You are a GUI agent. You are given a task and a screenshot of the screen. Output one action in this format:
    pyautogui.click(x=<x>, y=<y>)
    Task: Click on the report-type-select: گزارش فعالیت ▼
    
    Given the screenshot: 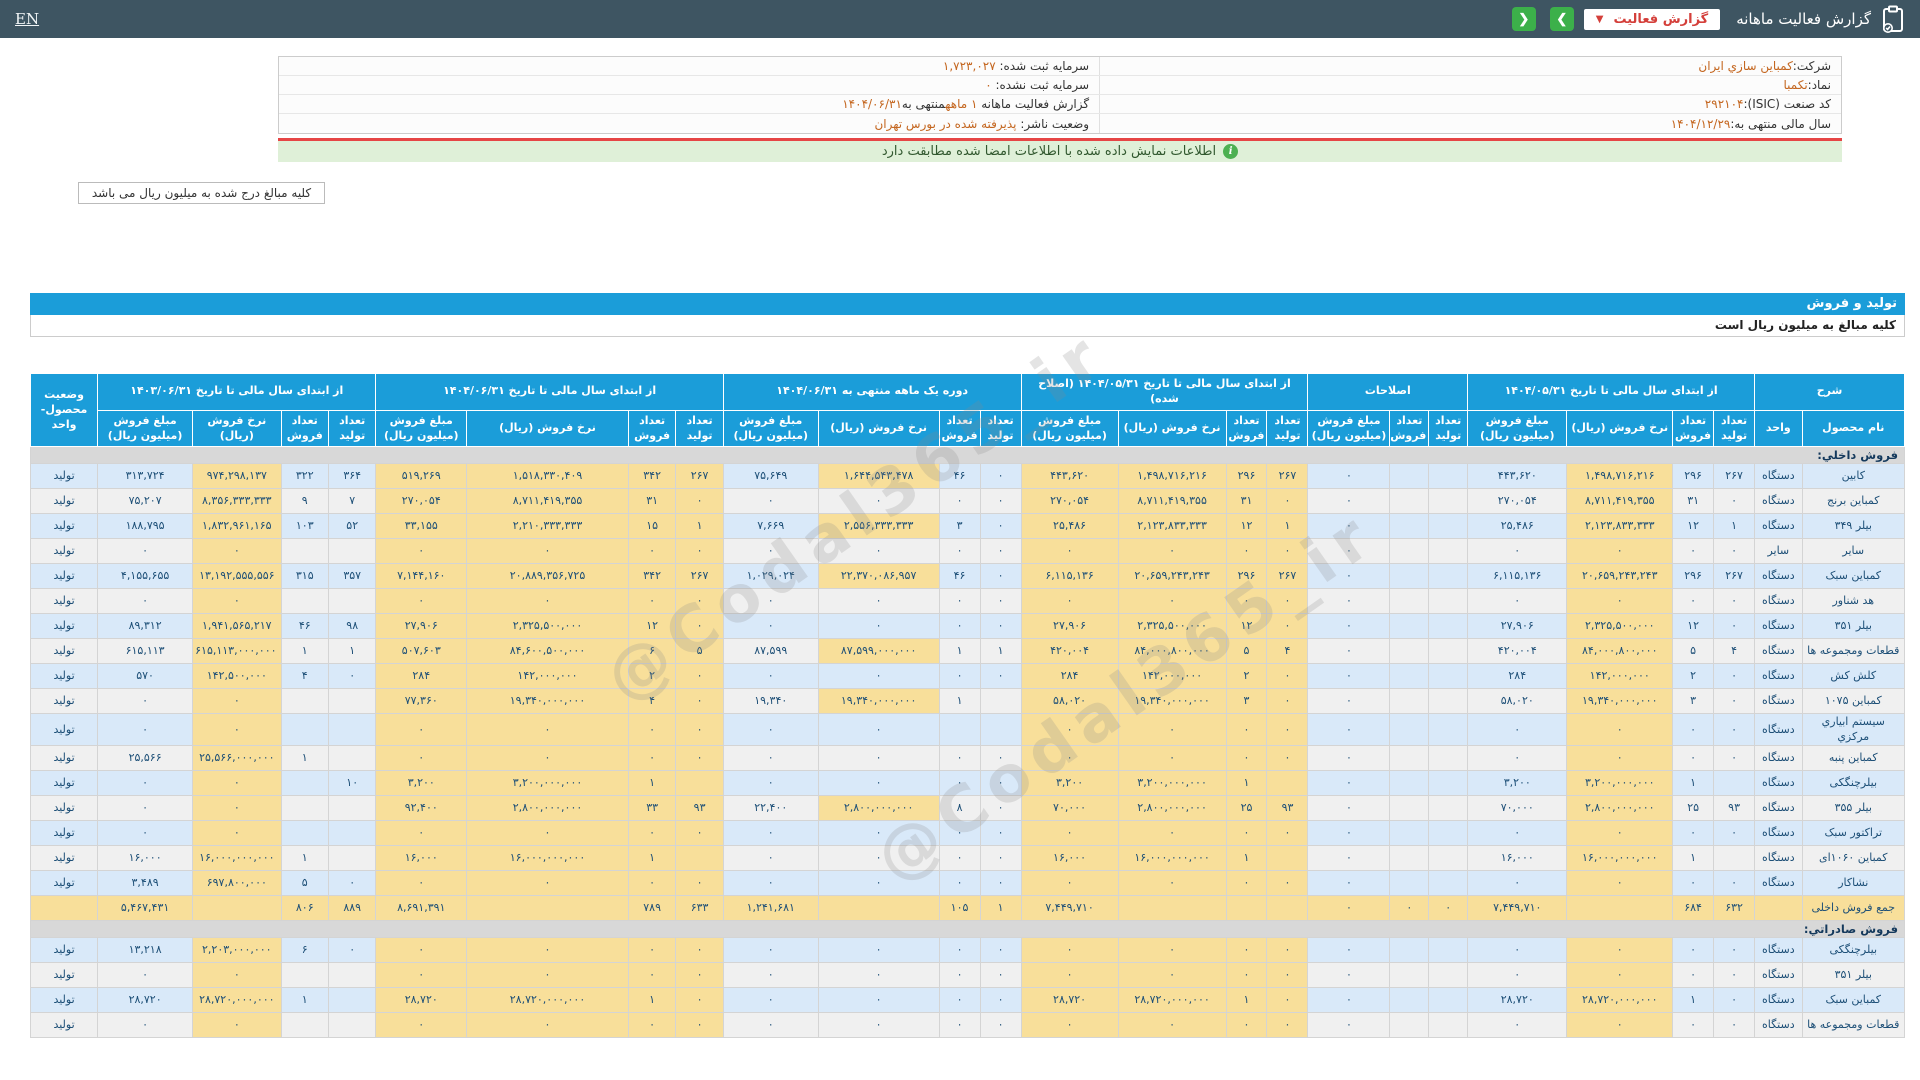 What is the action you would take?
    pyautogui.click(x=1652, y=19)
    